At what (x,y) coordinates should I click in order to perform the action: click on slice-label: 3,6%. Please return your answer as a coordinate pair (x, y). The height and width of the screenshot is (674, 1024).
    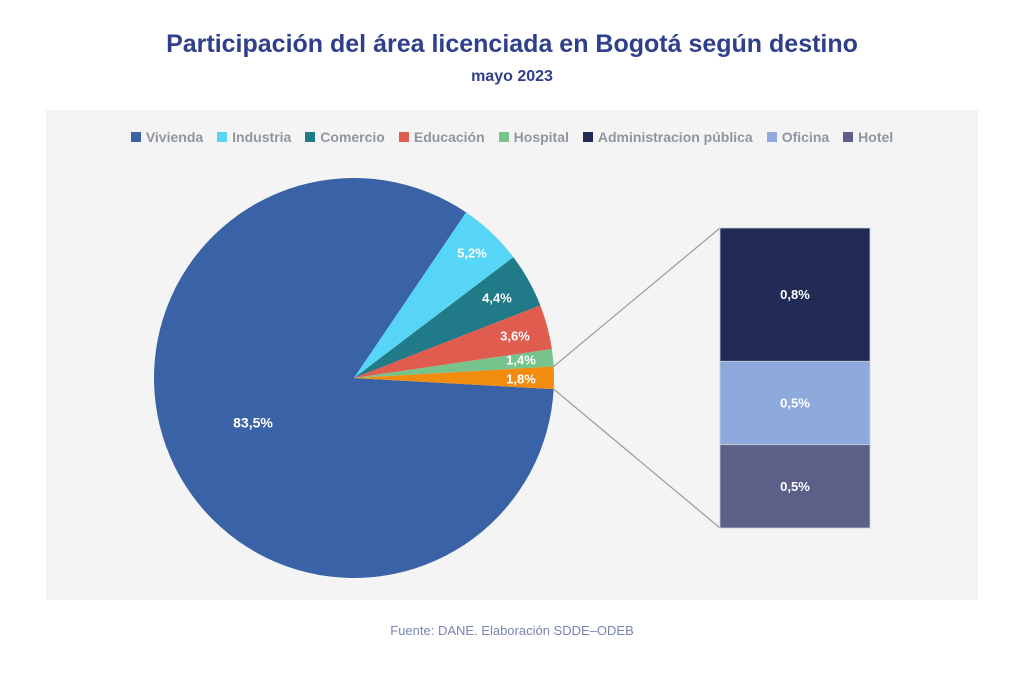
    Looking at the image, I should click on (515, 335).